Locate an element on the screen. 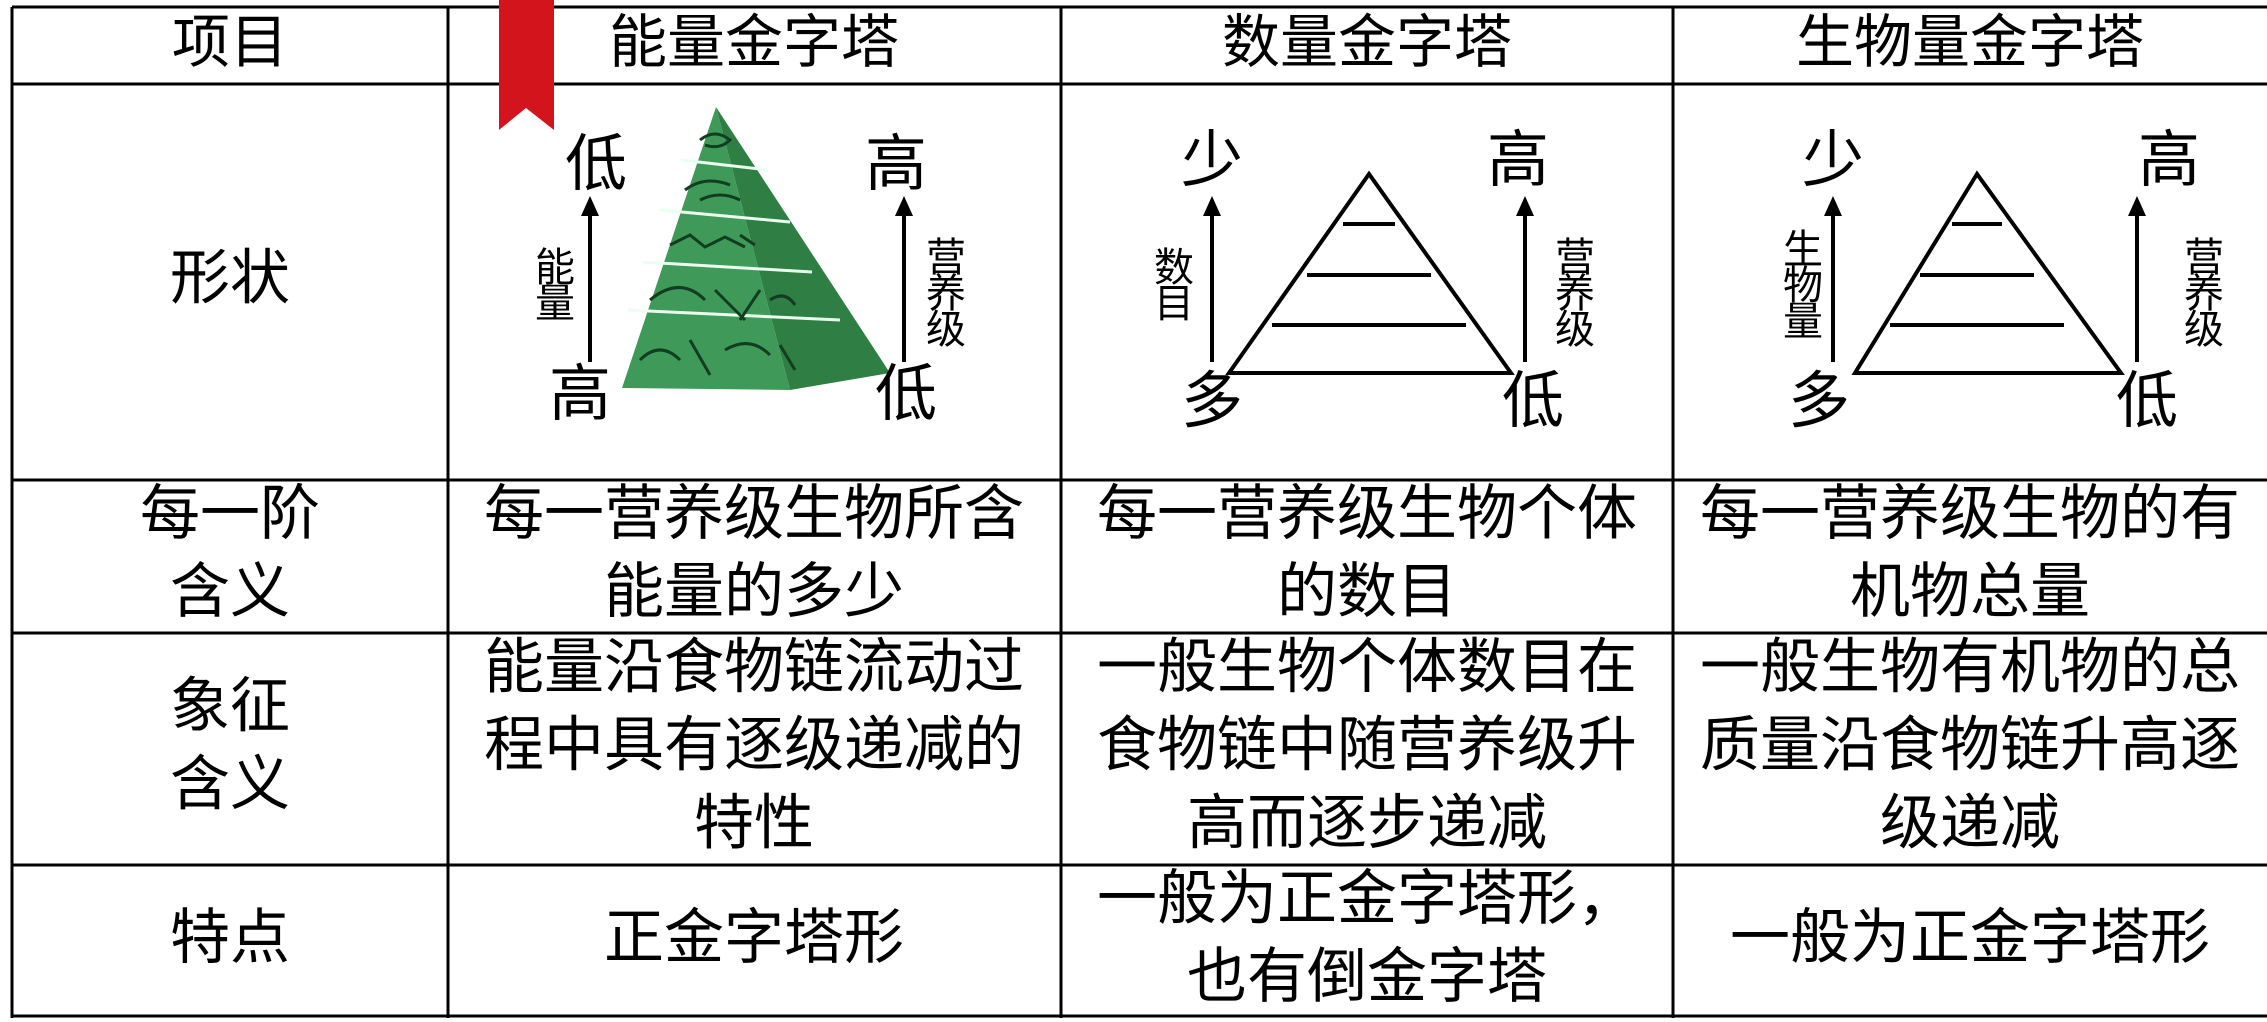  row-label: 特点 is located at coordinates (230, 938).